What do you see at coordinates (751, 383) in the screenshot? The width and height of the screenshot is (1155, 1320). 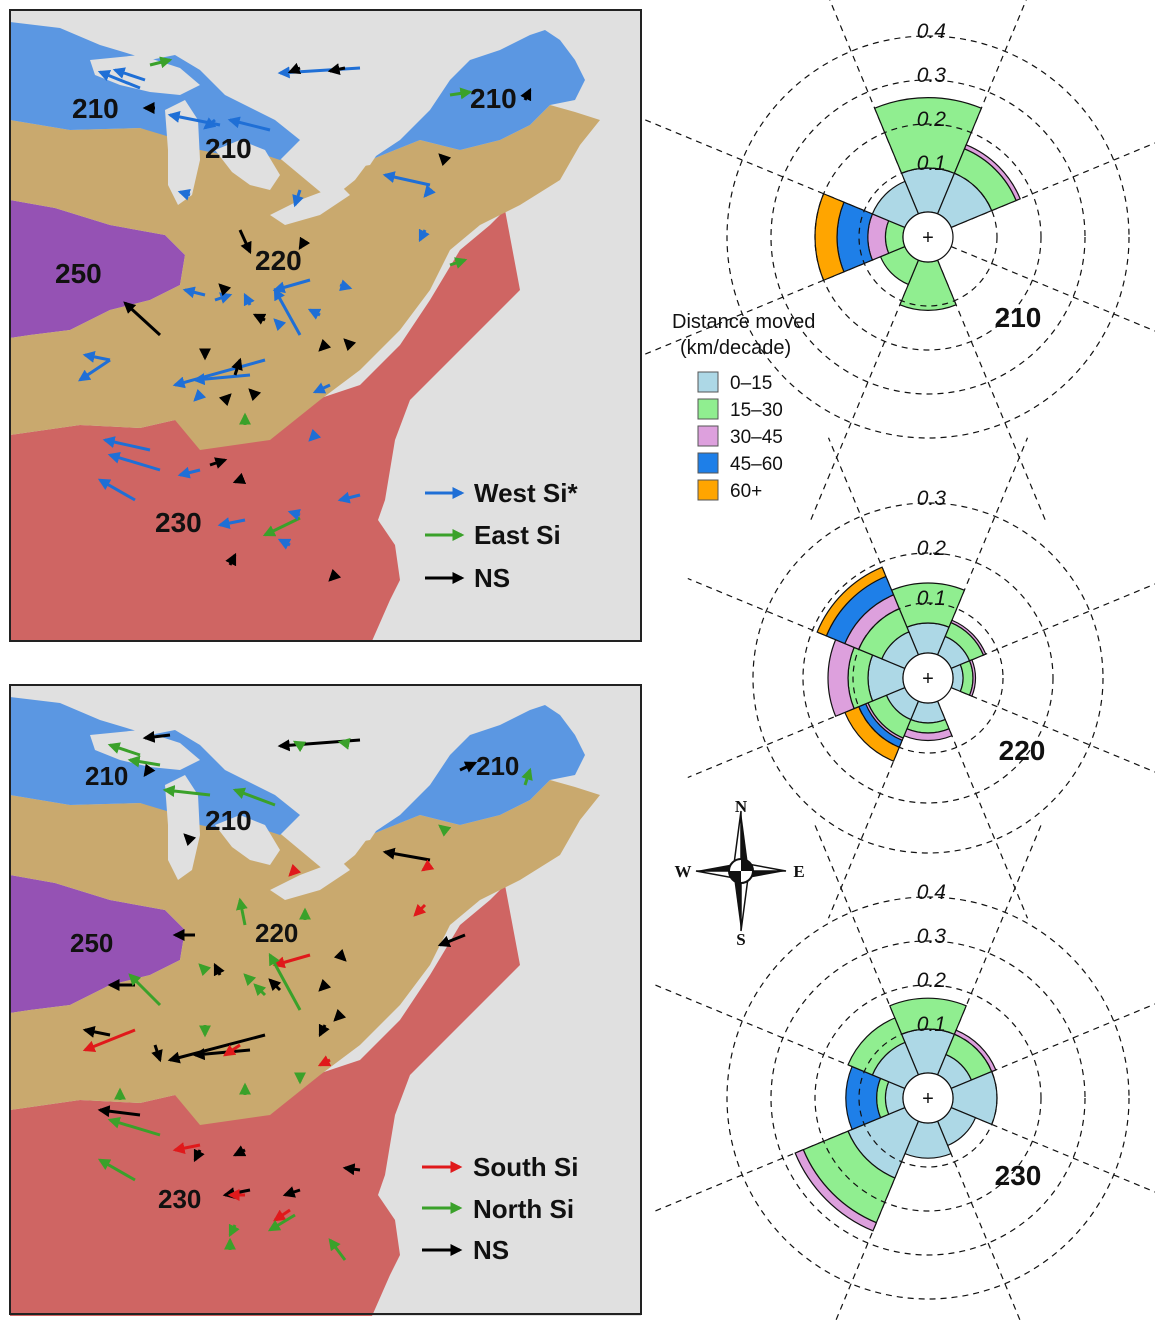 I see `distance-legend-label: 0–15` at bounding box center [751, 383].